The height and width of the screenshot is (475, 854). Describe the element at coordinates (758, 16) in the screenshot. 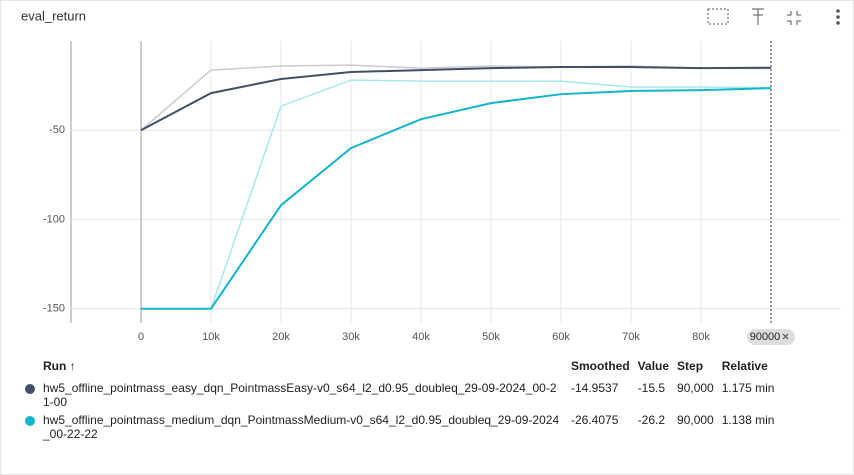

I see `pin-icon` at that location.